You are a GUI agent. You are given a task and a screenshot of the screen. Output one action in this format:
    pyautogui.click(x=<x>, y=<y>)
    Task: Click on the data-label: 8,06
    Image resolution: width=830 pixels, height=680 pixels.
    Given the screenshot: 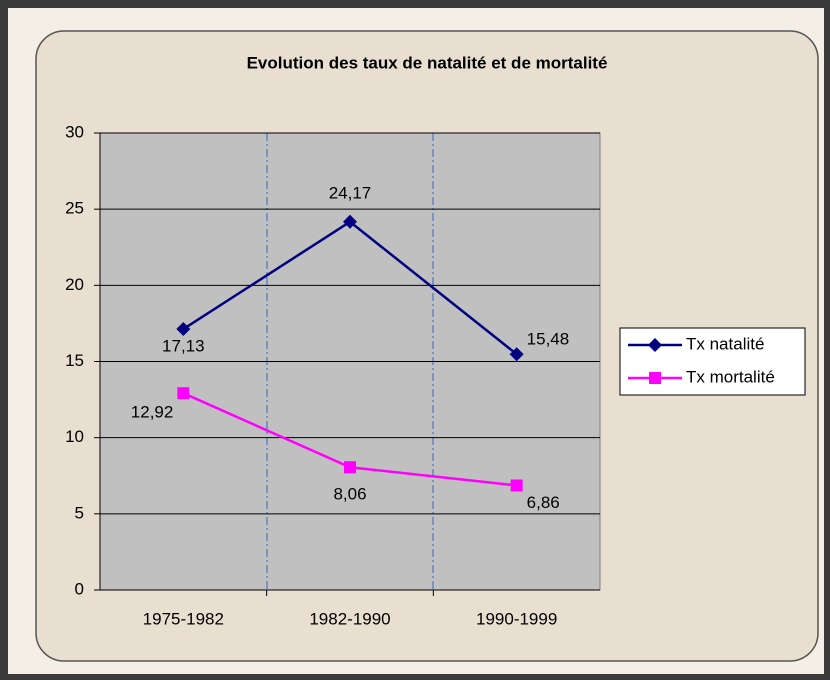 What is the action you would take?
    pyautogui.click(x=349, y=494)
    